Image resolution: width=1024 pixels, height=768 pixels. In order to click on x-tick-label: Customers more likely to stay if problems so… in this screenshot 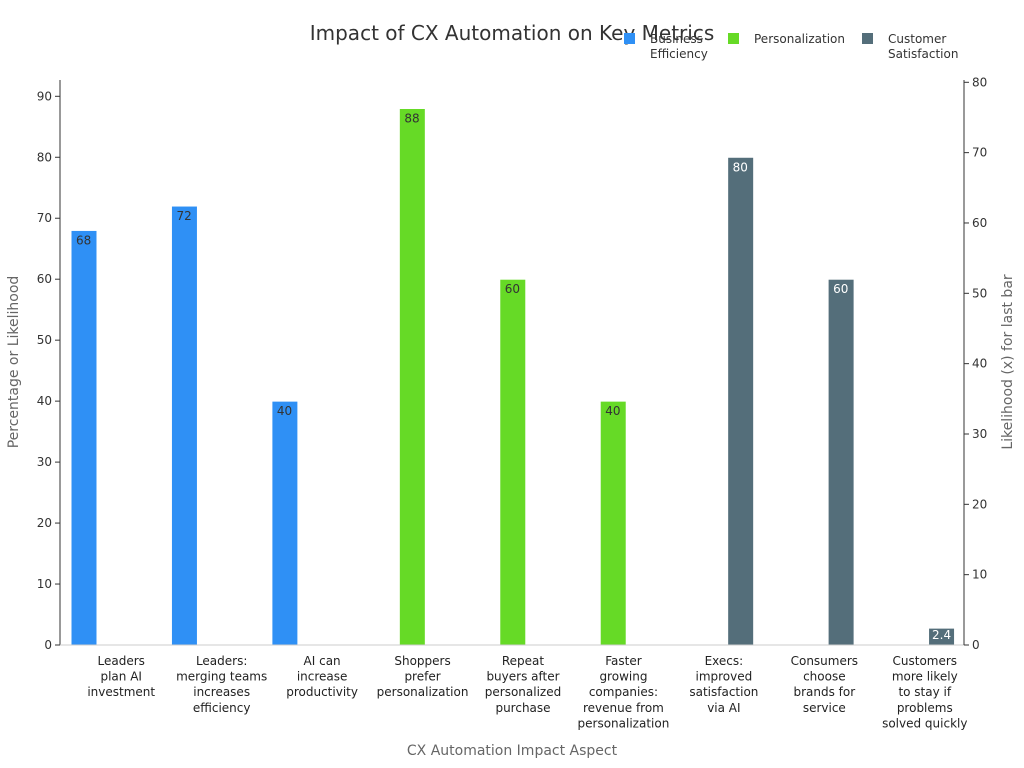, I will do `click(924, 692)`.